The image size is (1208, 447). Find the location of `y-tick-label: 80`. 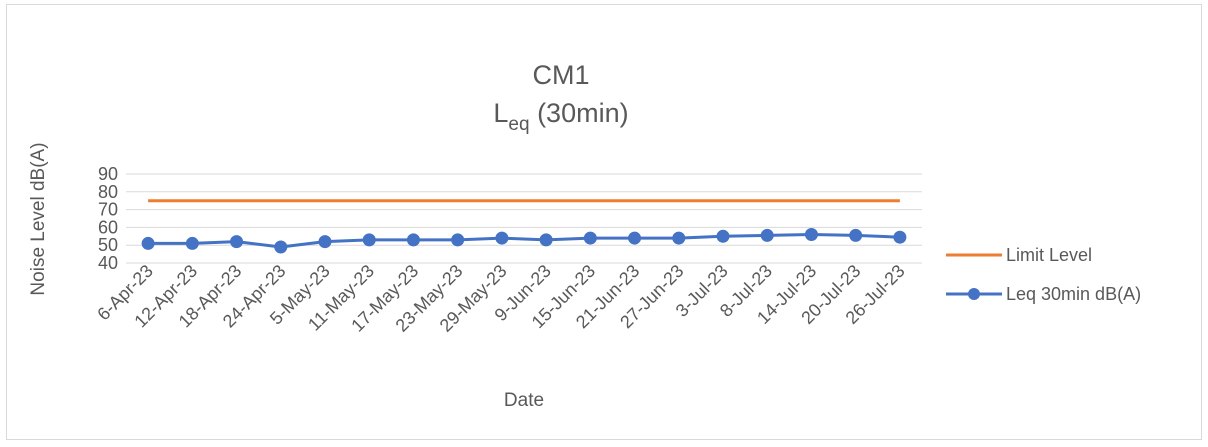

y-tick-label: 80 is located at coordinates (108, 192).